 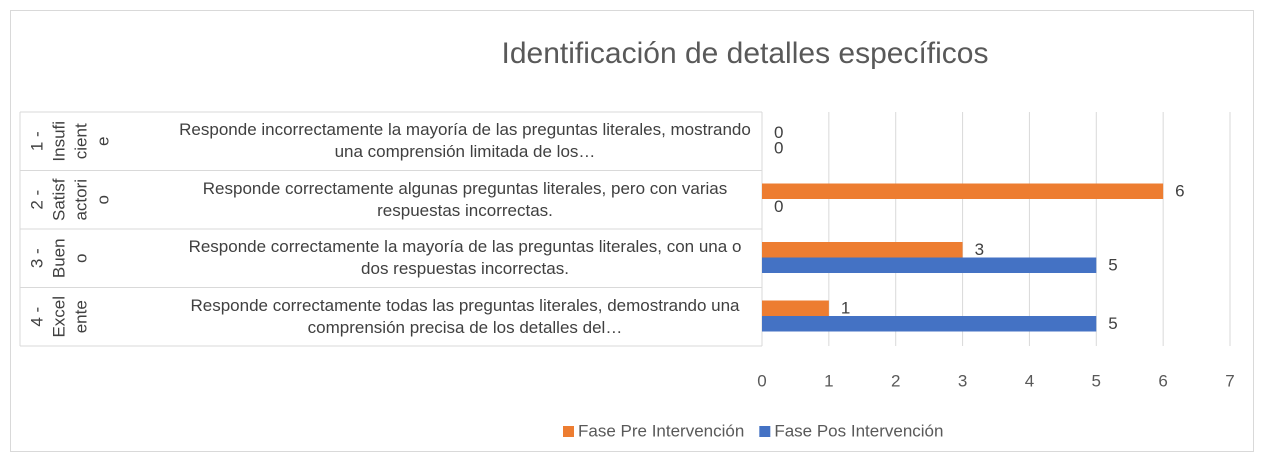 What do you see at coordinates (36, 200) in the screenshot?
I see `category-group-label: 2 -` at bounding box center [36, 200].